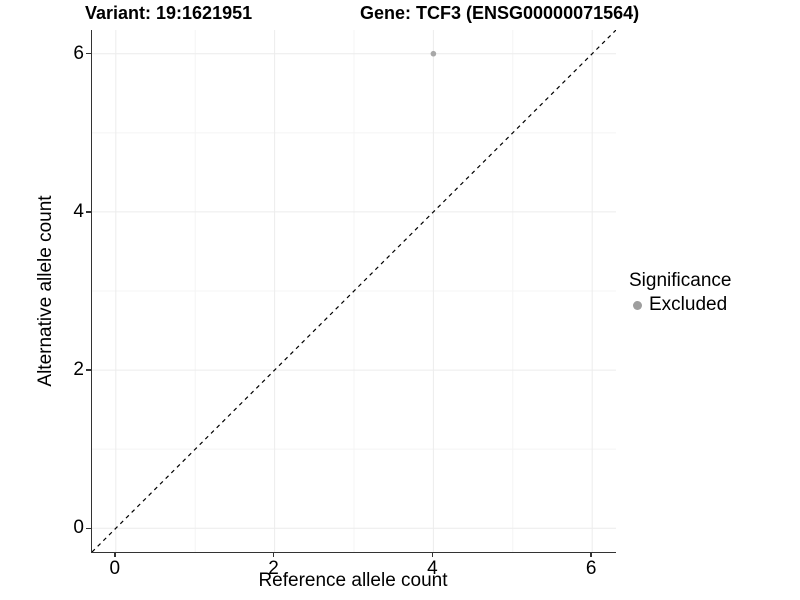 The width and height of the screenshot is (800, 600). I want to click on legend-item-label: Excluded, so click(688, 304).